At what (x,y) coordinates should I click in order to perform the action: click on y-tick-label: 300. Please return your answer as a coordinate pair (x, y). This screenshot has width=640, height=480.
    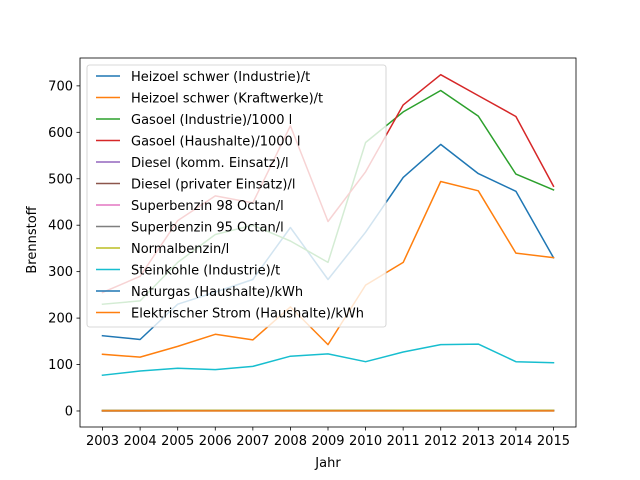
    Looking at the image, I should click on (60, 272).